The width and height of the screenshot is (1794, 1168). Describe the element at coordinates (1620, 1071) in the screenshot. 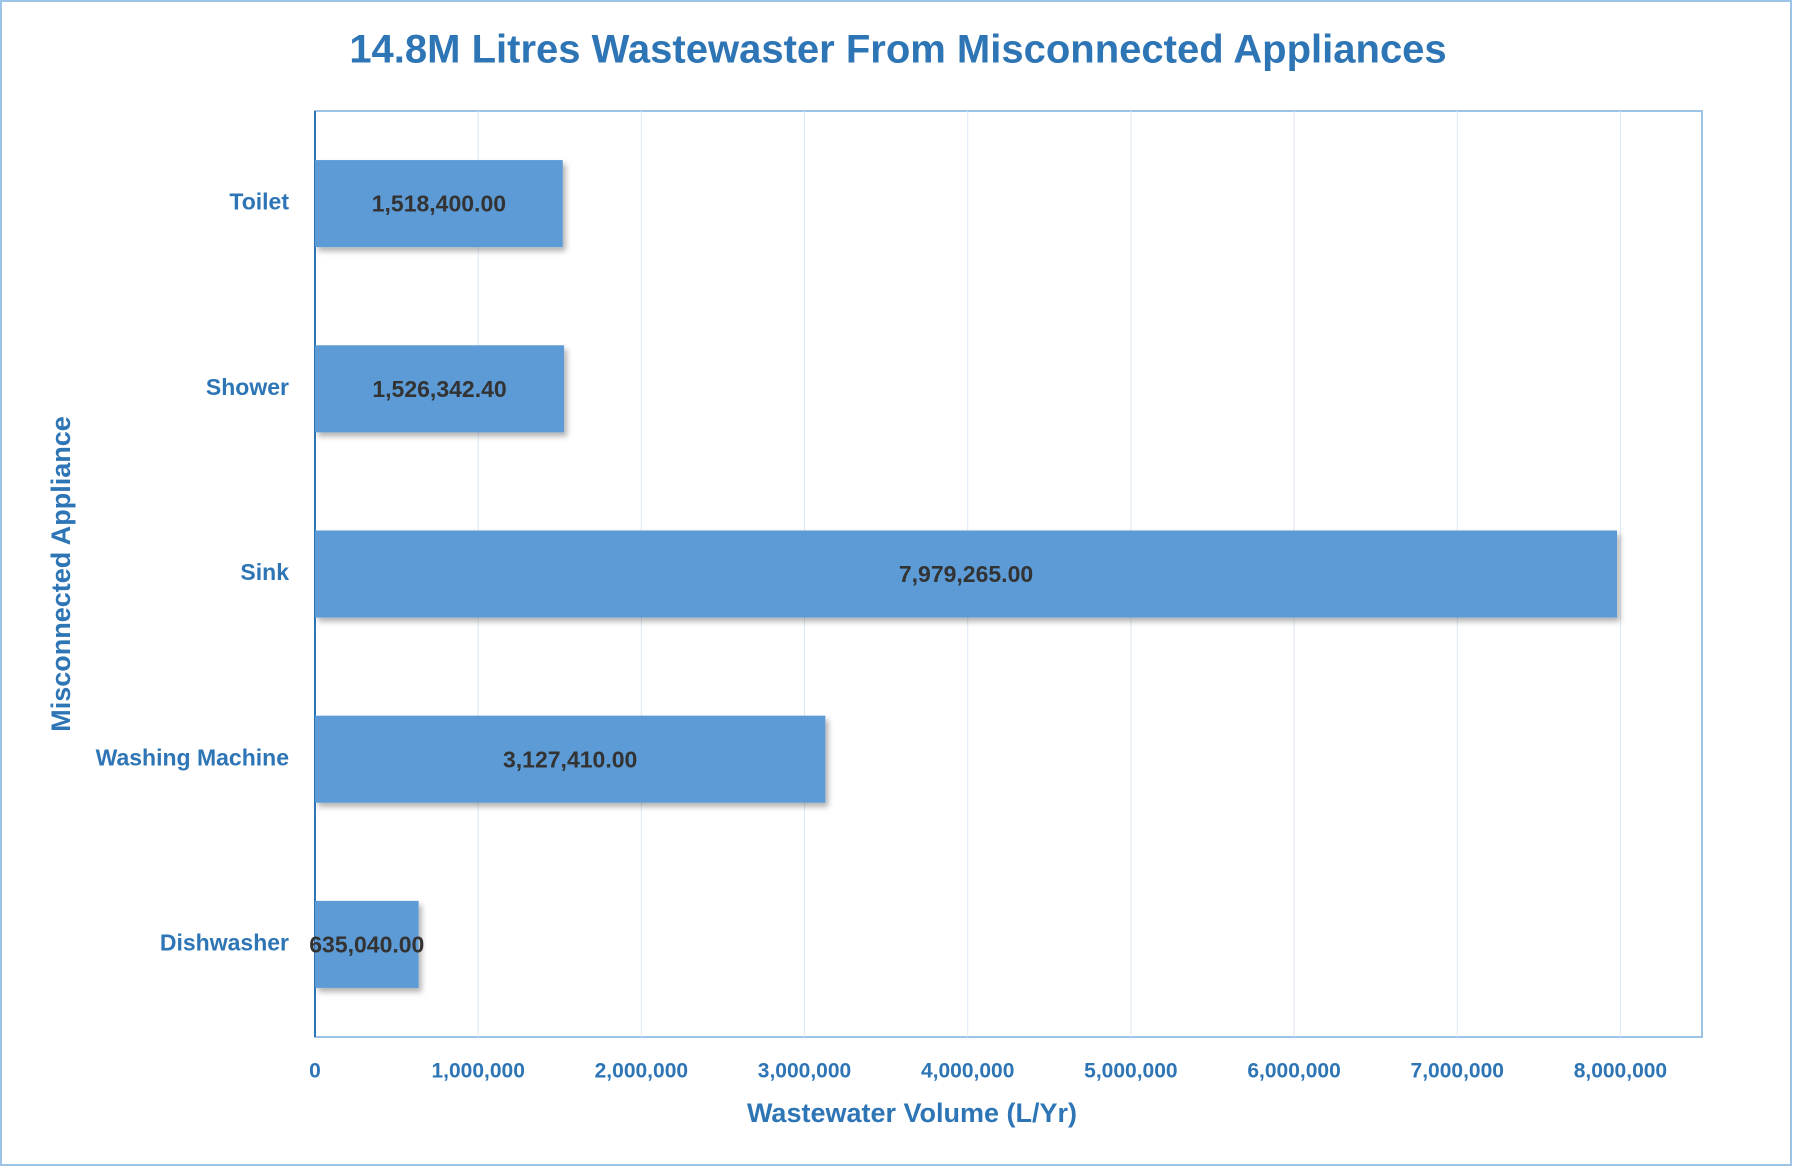

I see `x-tick-label: 8,000,000` at that location.